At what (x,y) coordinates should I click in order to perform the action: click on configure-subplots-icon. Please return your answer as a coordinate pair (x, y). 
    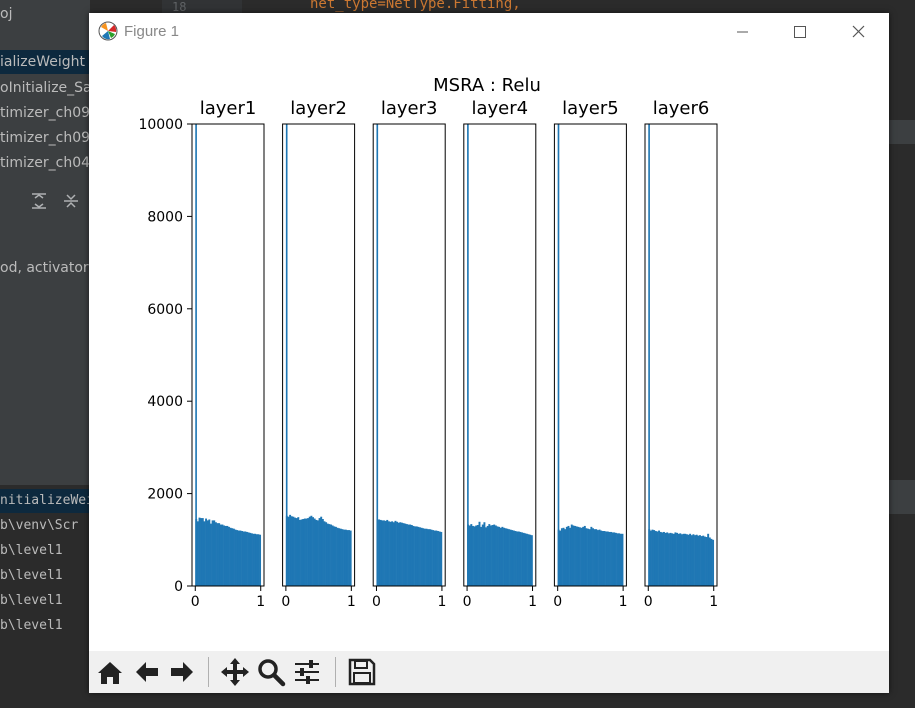
    Looking at the image, I should click on (307, 672).